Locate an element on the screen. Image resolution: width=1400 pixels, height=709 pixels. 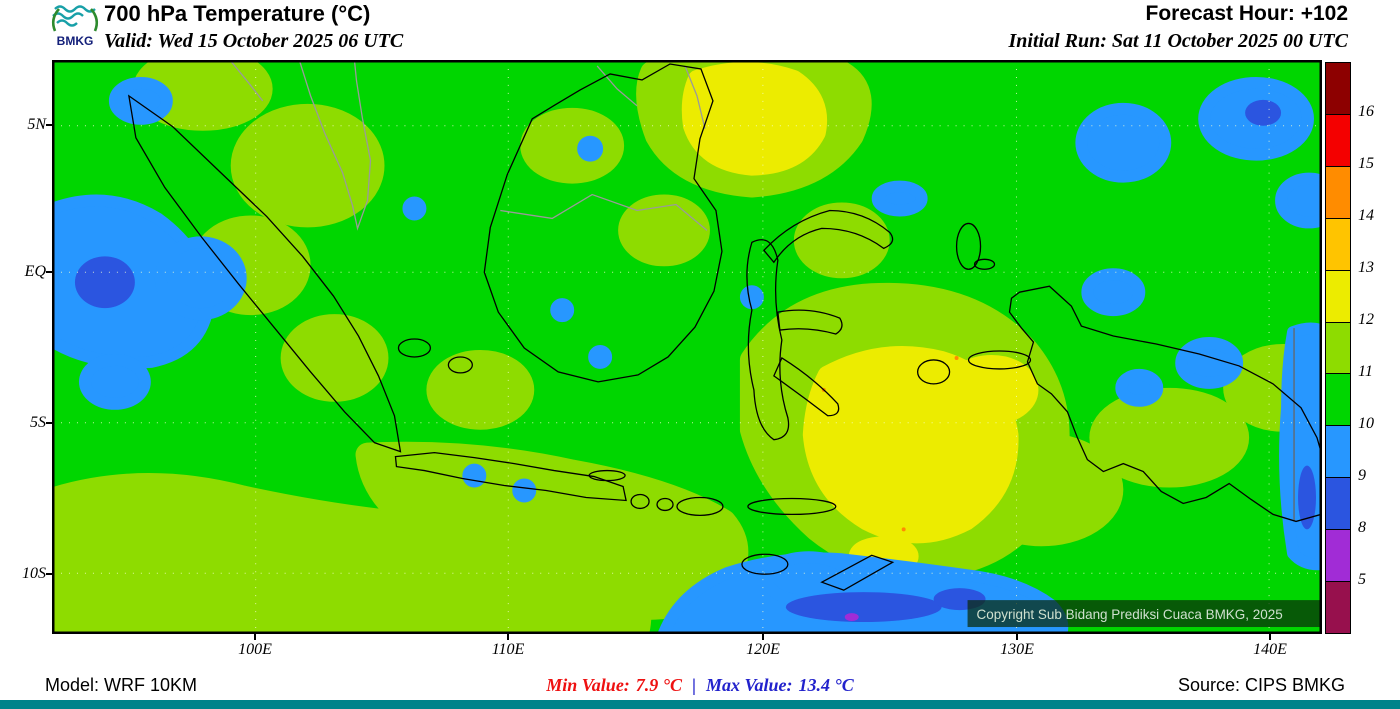
min-value-label: Min Value: is located at coordinates (588, 685).